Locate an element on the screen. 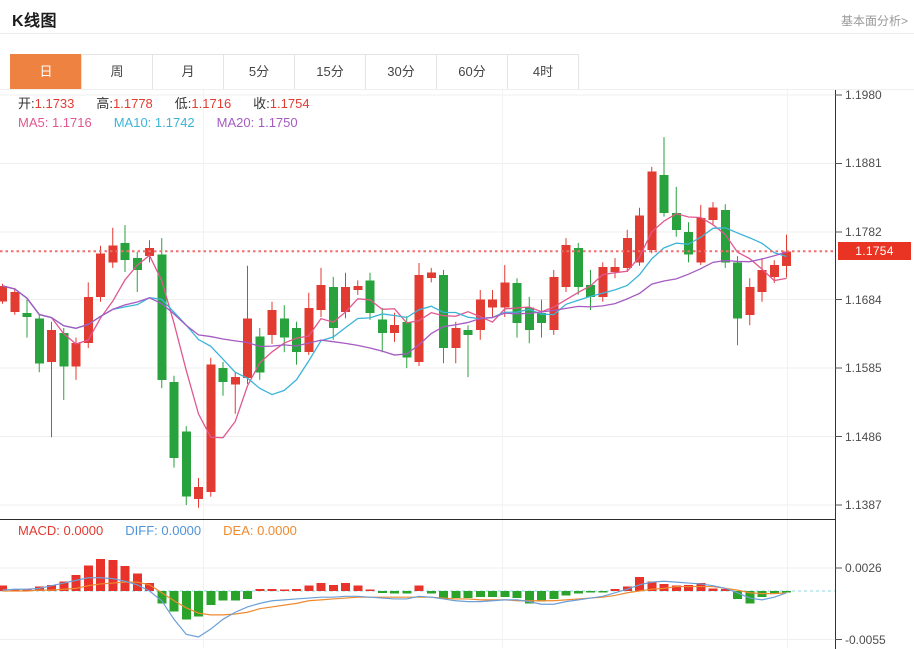 The width and height of the screenshot is (914, 649). price-tick-label: 1.1881 is located at coordinates (863, 163).